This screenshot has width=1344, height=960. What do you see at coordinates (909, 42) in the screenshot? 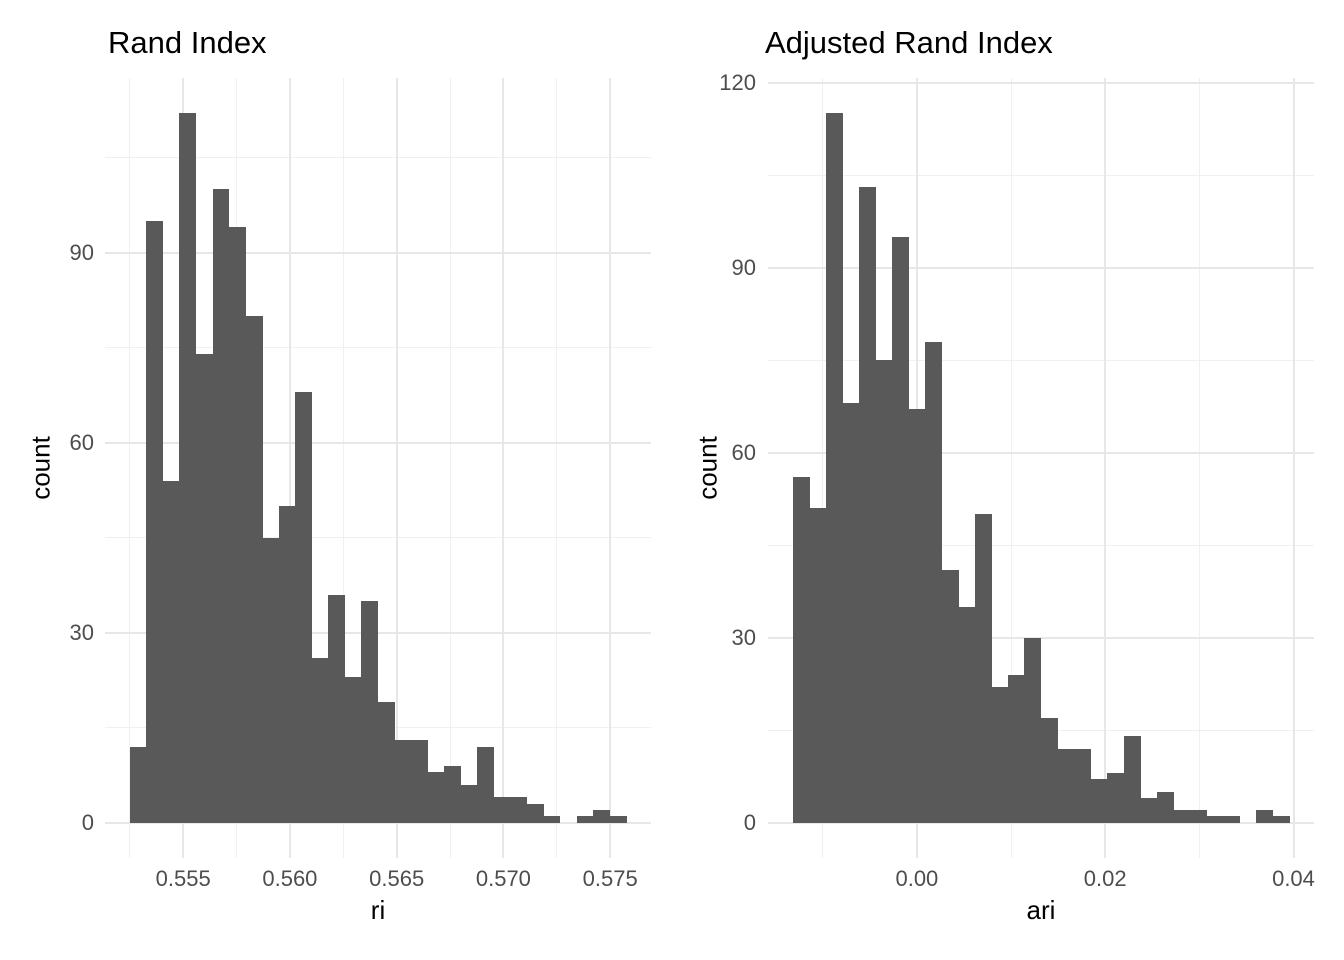
I see `right-plot-title: Adjusted Rand Index` at bounding box center [909, 42].